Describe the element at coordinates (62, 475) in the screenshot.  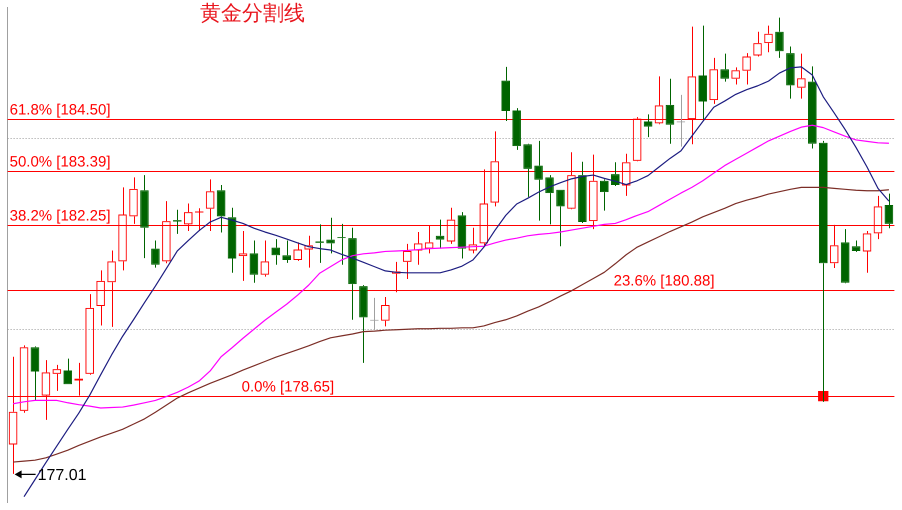
I see `annotation: 177.01` at that location.